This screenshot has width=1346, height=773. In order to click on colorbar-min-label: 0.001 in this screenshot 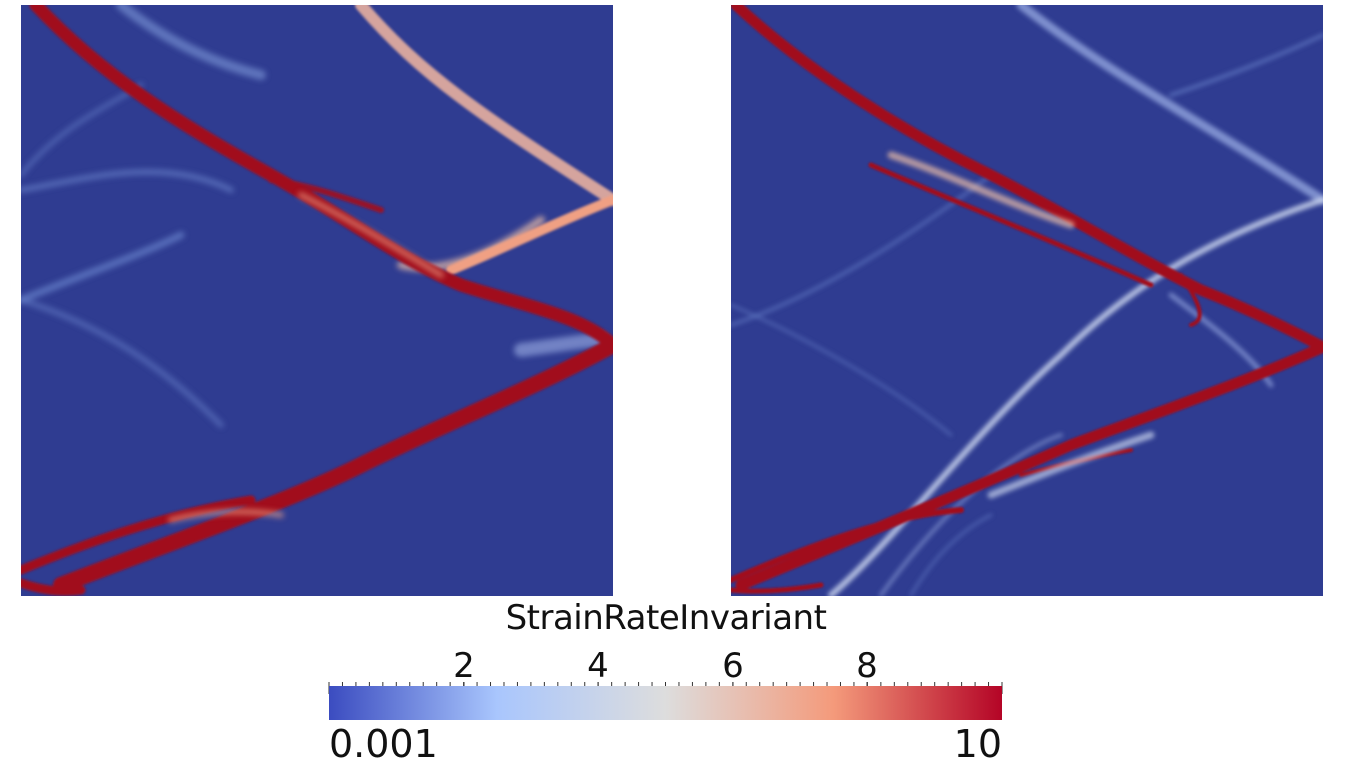, I will do `click(383, 744)`.